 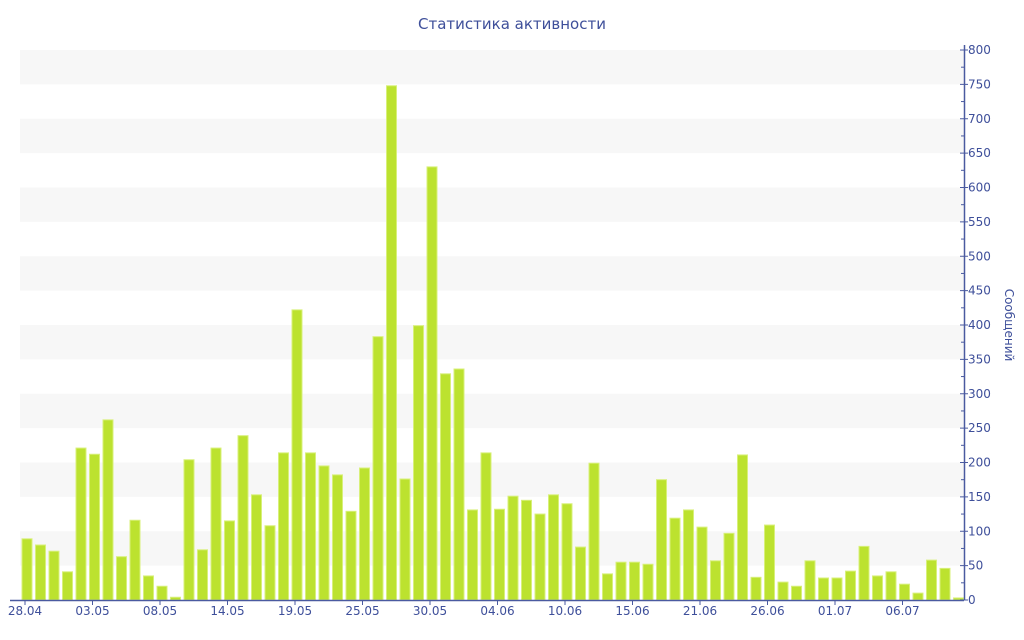 What do you see at coordinates (835, 611) in the screenshot?
I see `x-tick-label: 01.07` at bounding box center [835, 611].